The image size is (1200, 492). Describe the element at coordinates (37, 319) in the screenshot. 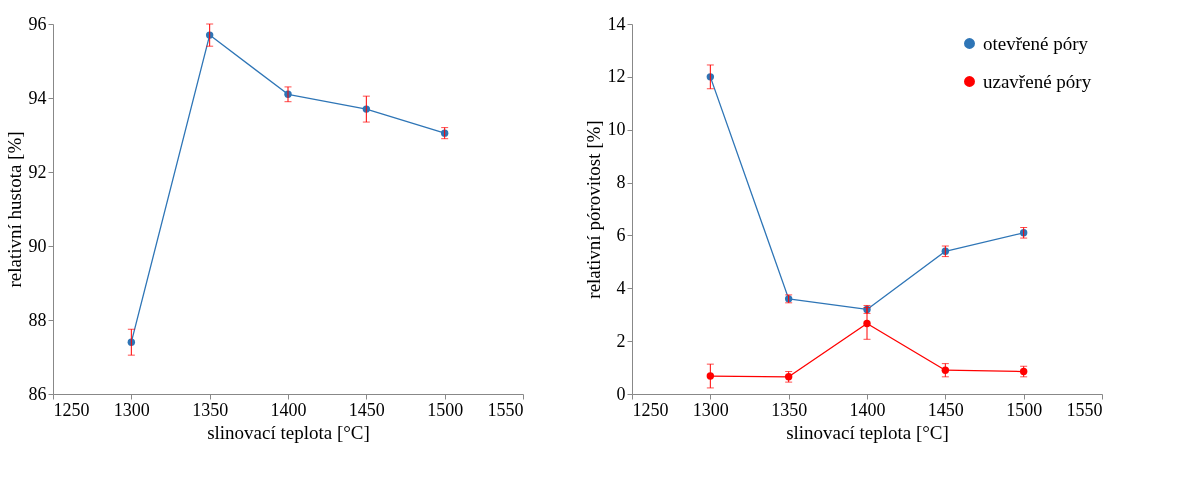

I see `y-tick-label: 88` at that location.